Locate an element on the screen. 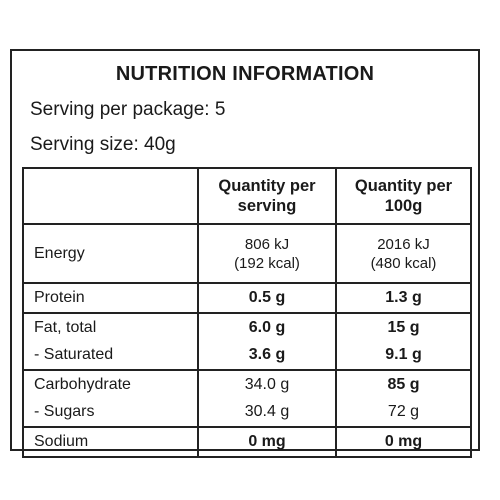  table-row-sodium: Sodium 0 mg 0 mg is located at coordinates (247, 442).